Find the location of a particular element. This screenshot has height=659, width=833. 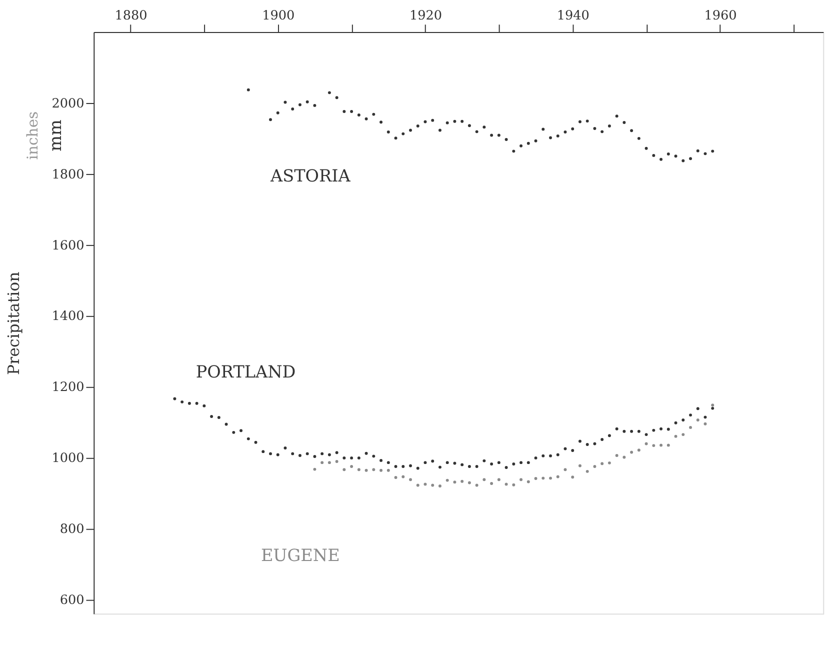

y-axis-title: Precipitation is located at coordinates (14, 323).